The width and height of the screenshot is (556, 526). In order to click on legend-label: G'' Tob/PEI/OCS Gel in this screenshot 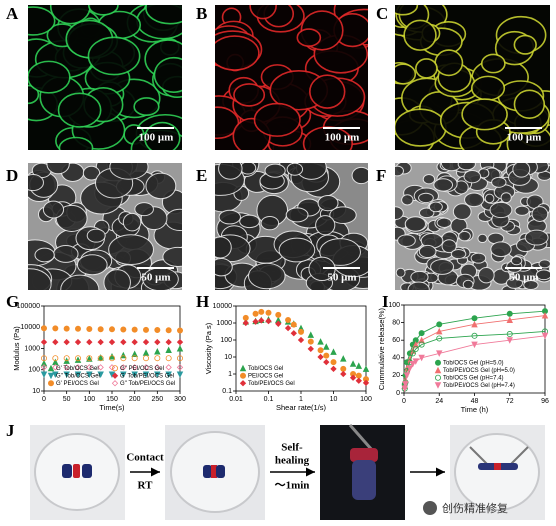, I will do `click(147, 384)`.